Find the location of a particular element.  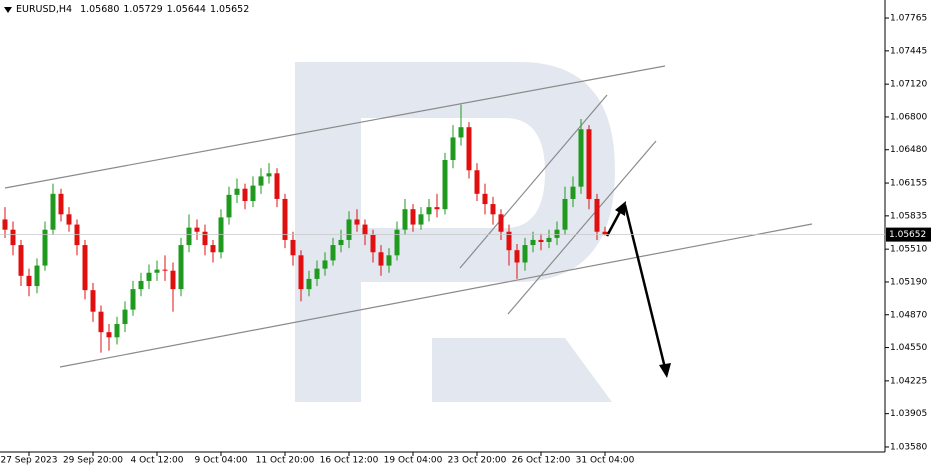

x-tick-label: 9 Oct 04:00 is located at coordinates (221, 461).